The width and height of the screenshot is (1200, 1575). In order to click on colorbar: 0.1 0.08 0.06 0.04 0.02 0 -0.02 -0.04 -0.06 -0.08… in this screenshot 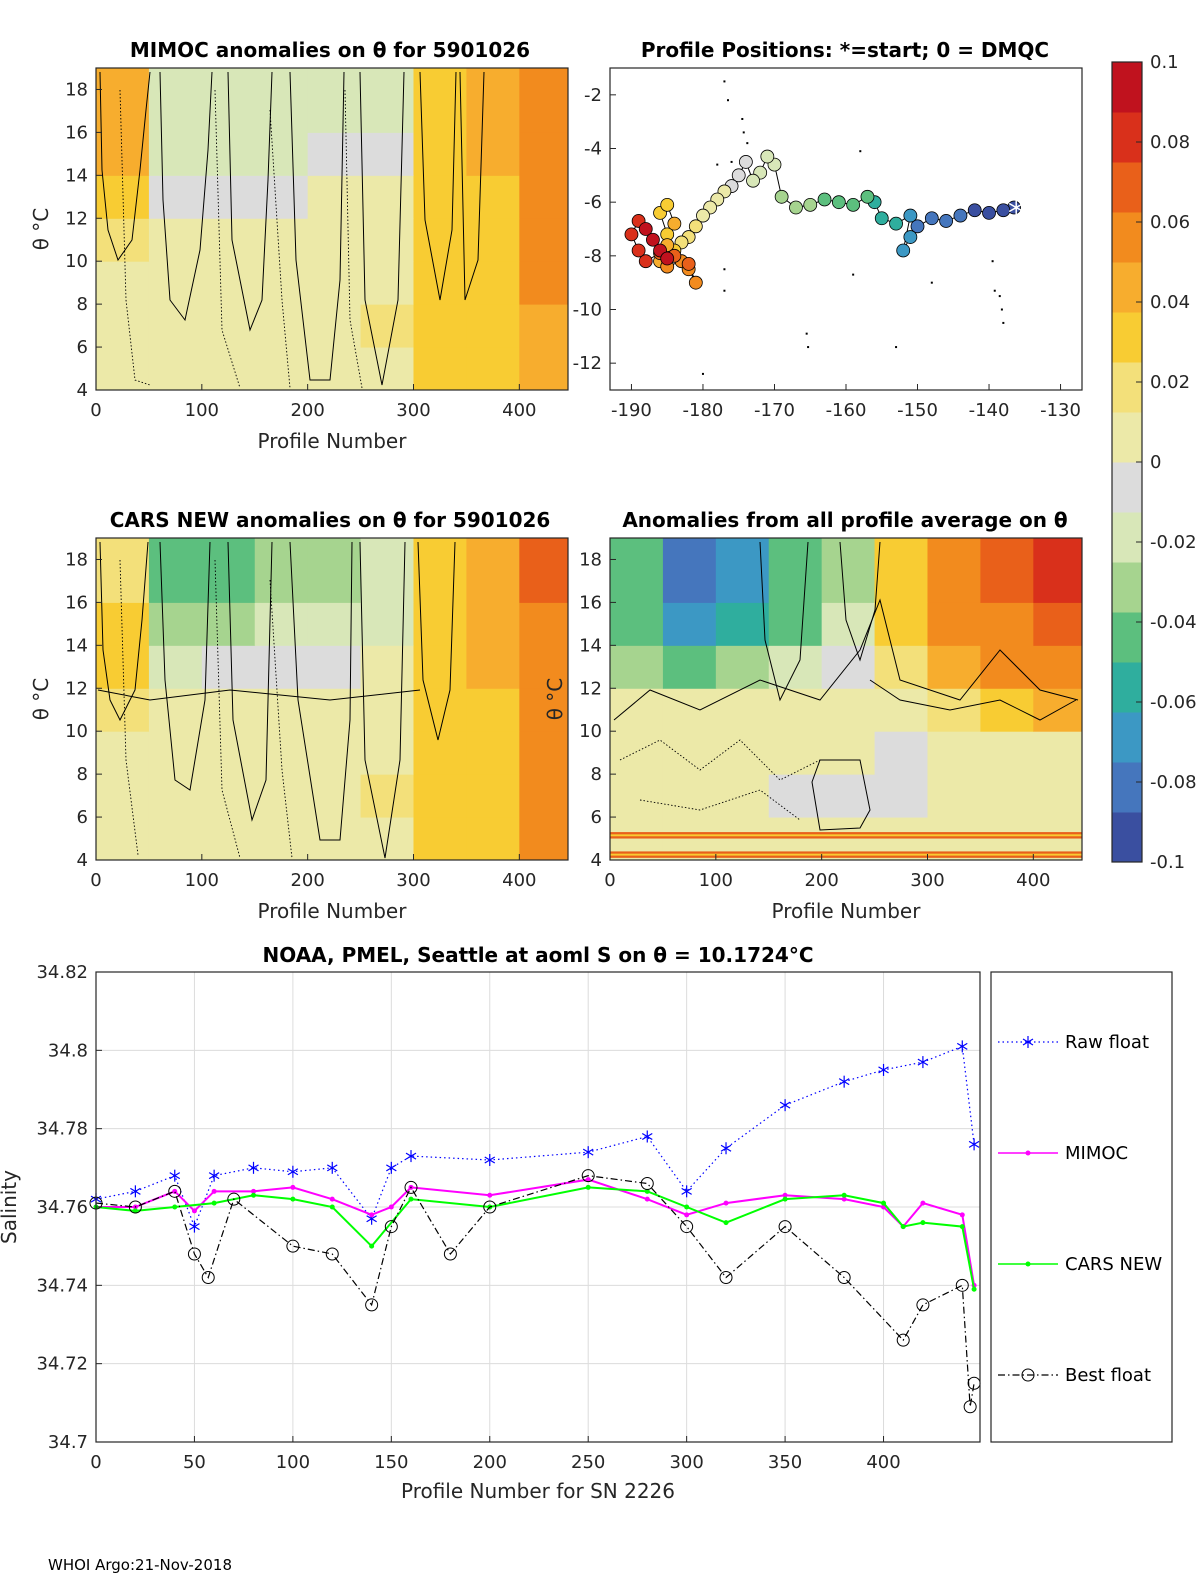, I will do `click(1154, 462)`.